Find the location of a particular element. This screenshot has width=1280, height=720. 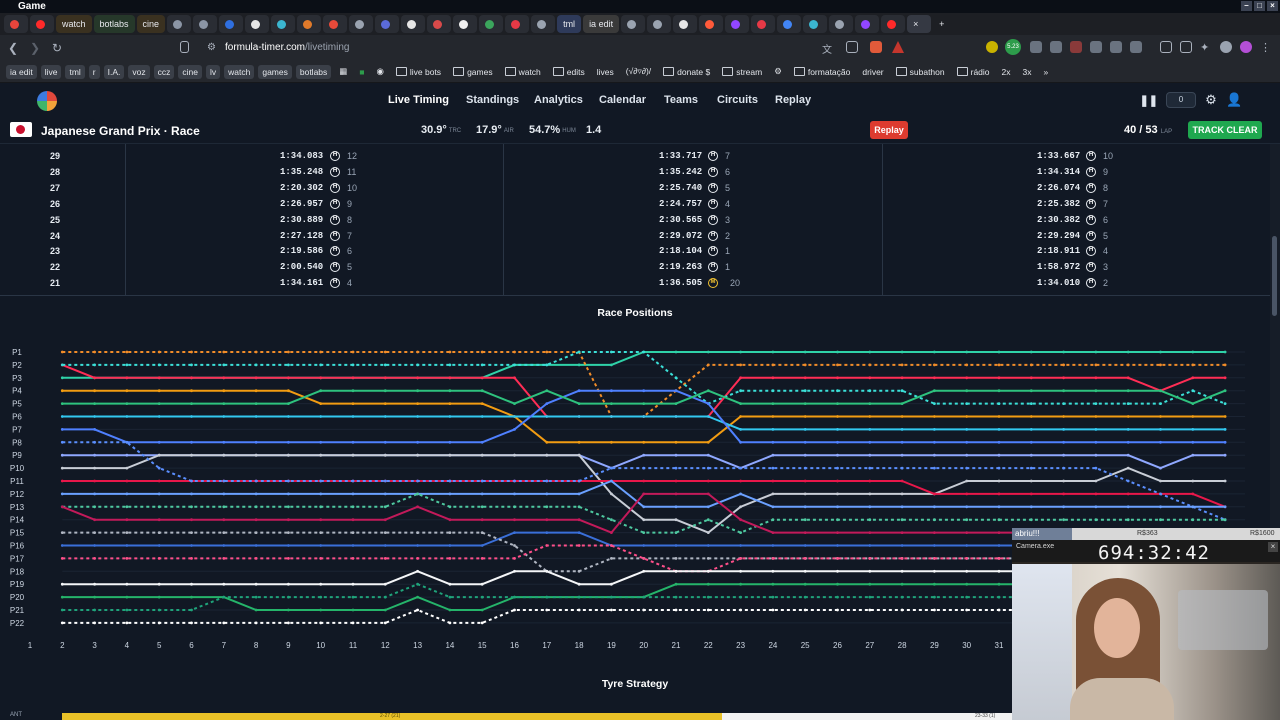

menu-icon: ⋮ is located at coordinates (1265, 48).